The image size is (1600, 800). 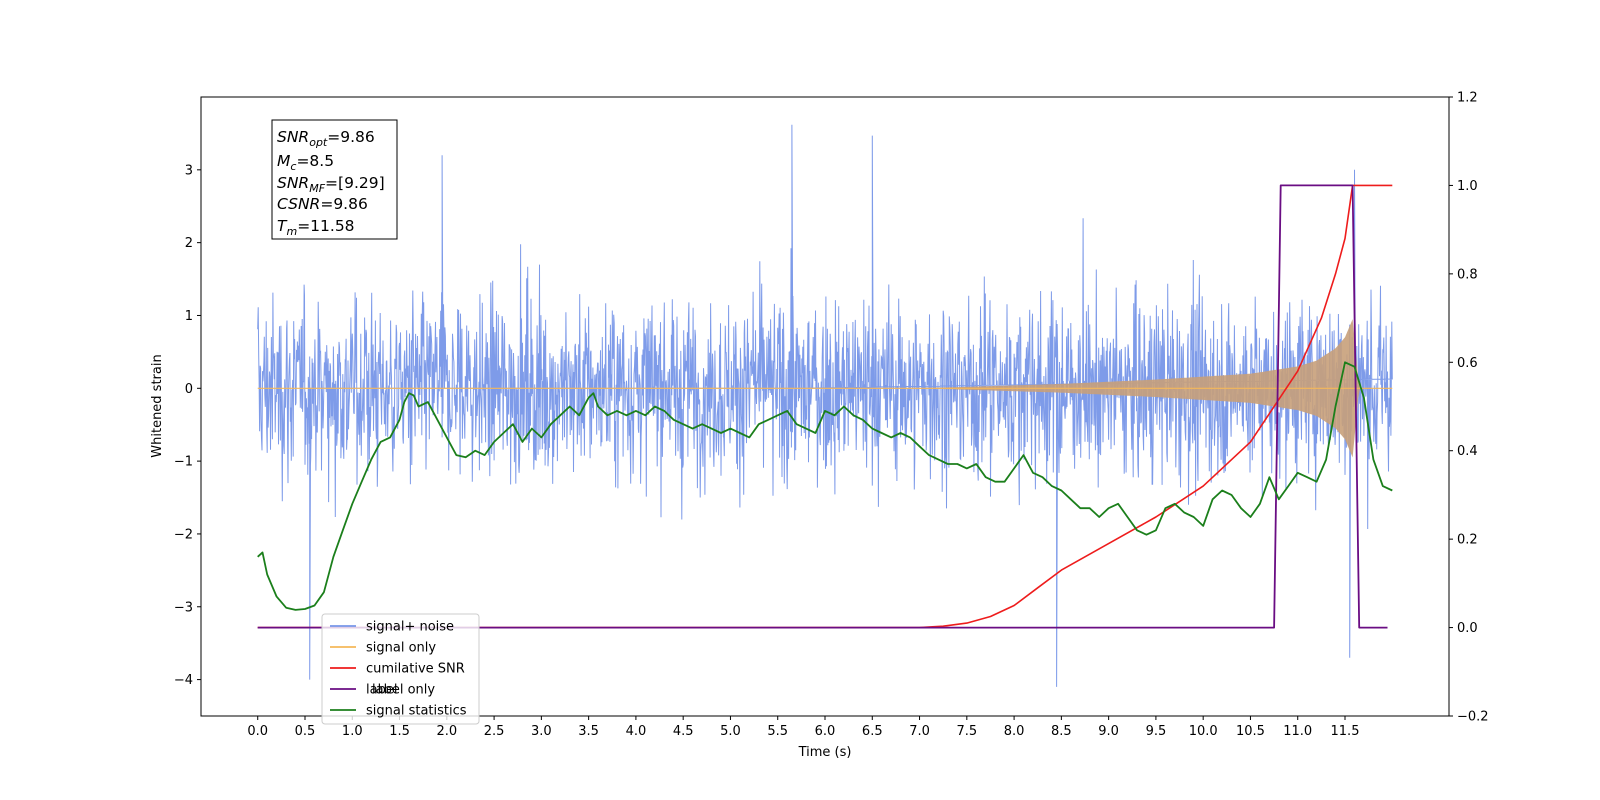 What do you see at coordinates (189, 170) in the screenshot?
I see `y-tick-label: 3` at bounding box center [189, 170].